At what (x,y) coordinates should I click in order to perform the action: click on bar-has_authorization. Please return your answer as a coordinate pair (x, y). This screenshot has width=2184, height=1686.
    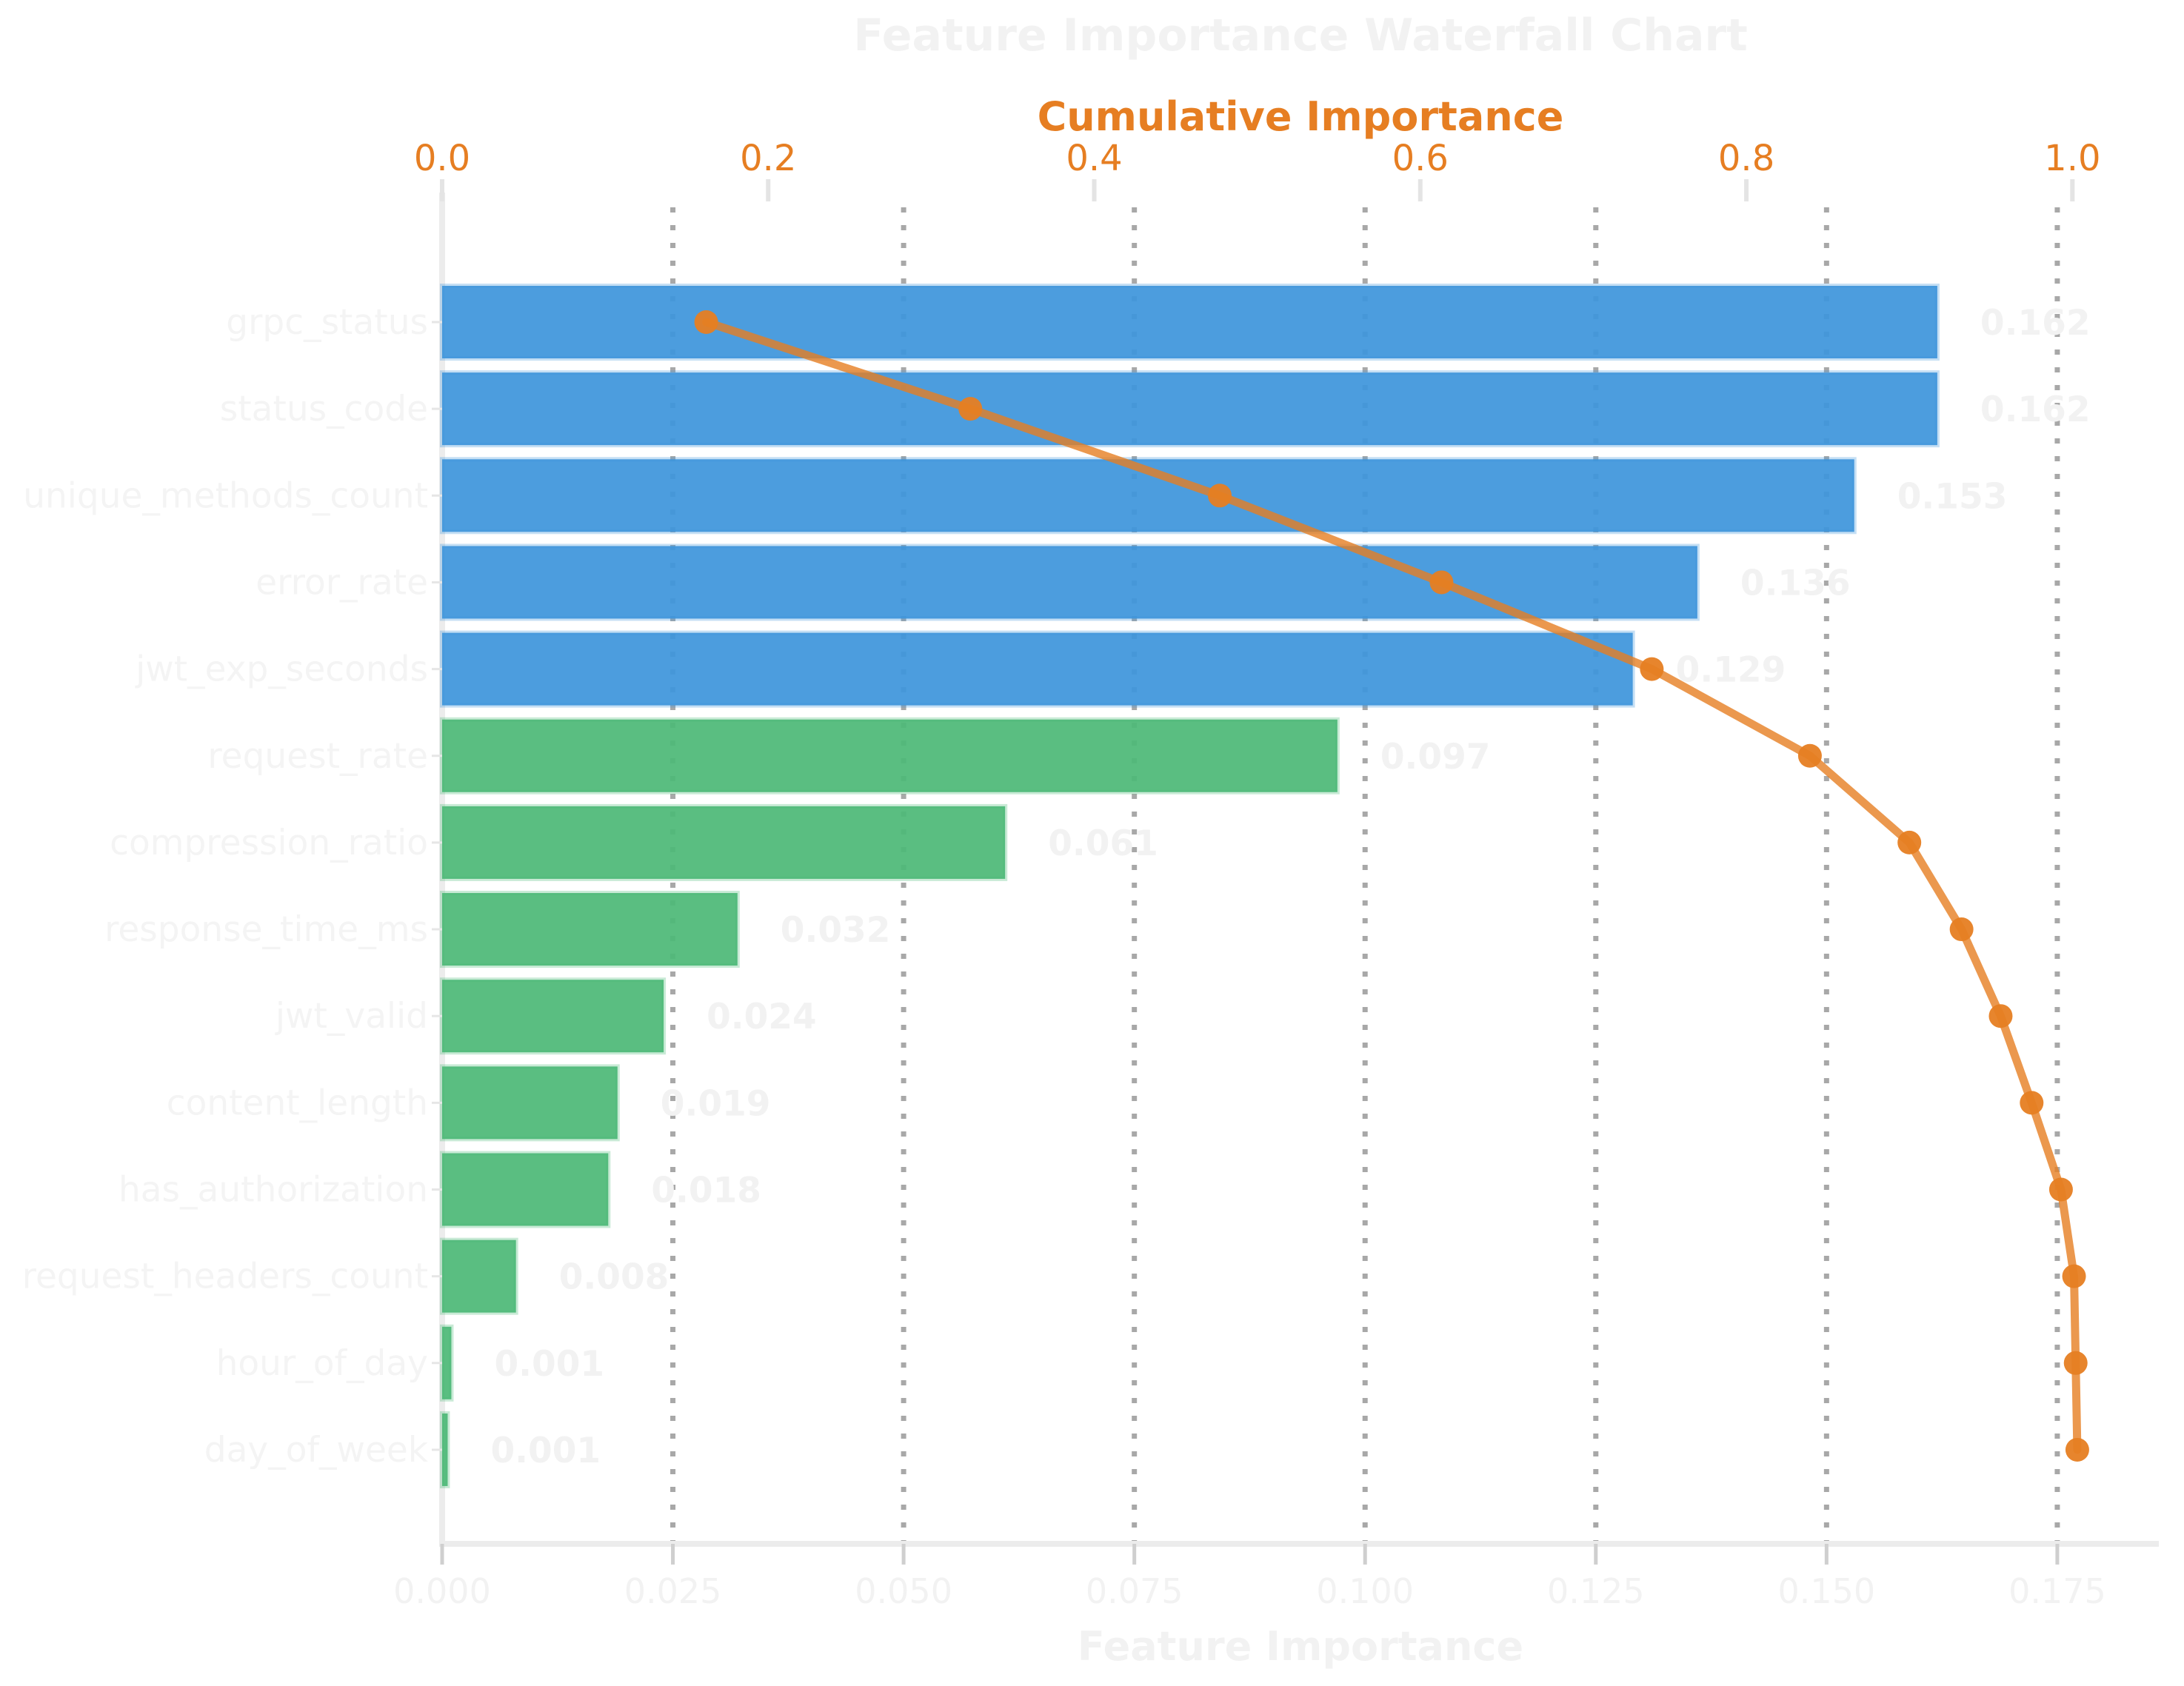
    Looking at the image, I should click on (525, 1189).